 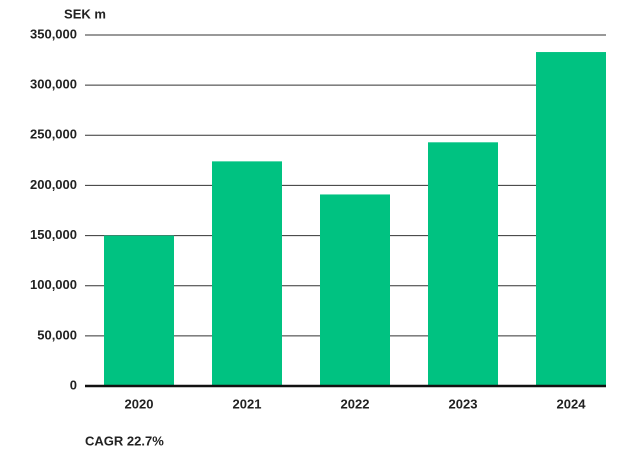 What do you see at coordinates (53, 134) in the screenshot?
I see `y-tick-label: 250,000` at bounding box center [53, 134].